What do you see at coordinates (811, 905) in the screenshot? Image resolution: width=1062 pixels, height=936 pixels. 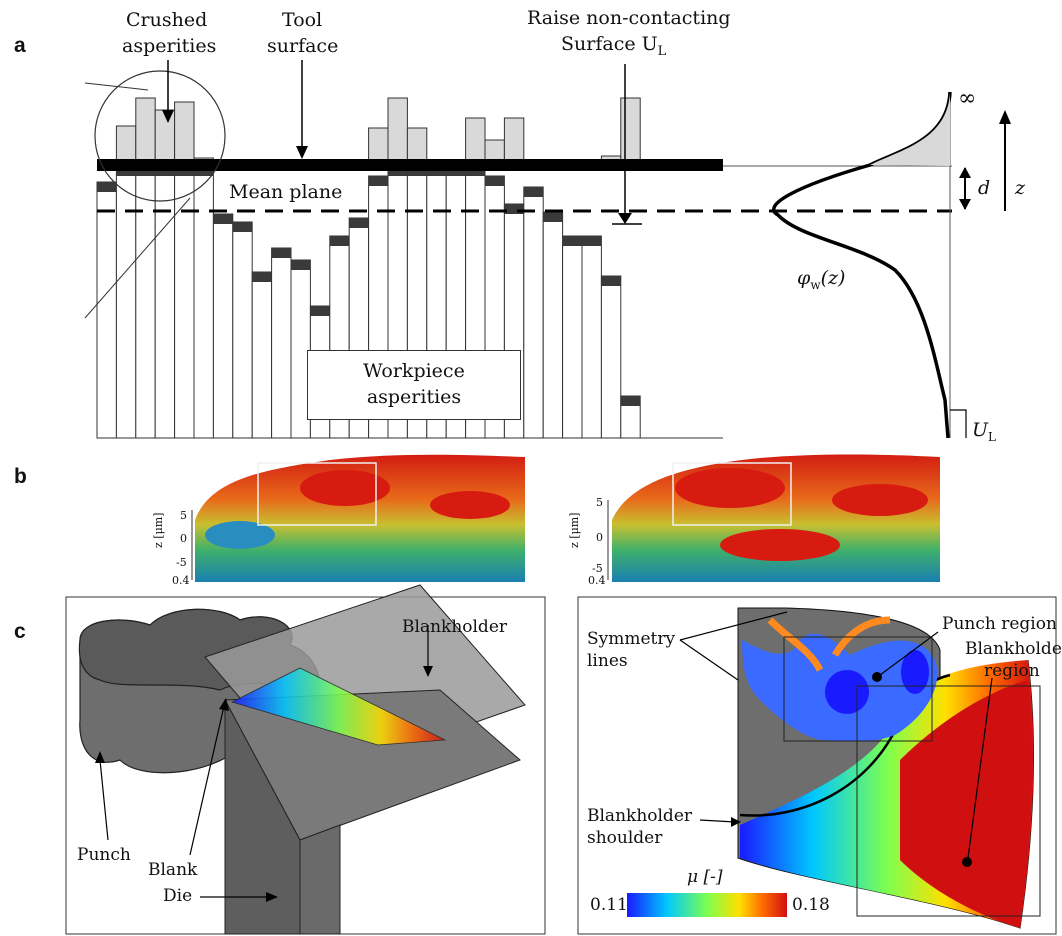 I see `mu-max-label: 0.18` at bounding box center [811, 905].